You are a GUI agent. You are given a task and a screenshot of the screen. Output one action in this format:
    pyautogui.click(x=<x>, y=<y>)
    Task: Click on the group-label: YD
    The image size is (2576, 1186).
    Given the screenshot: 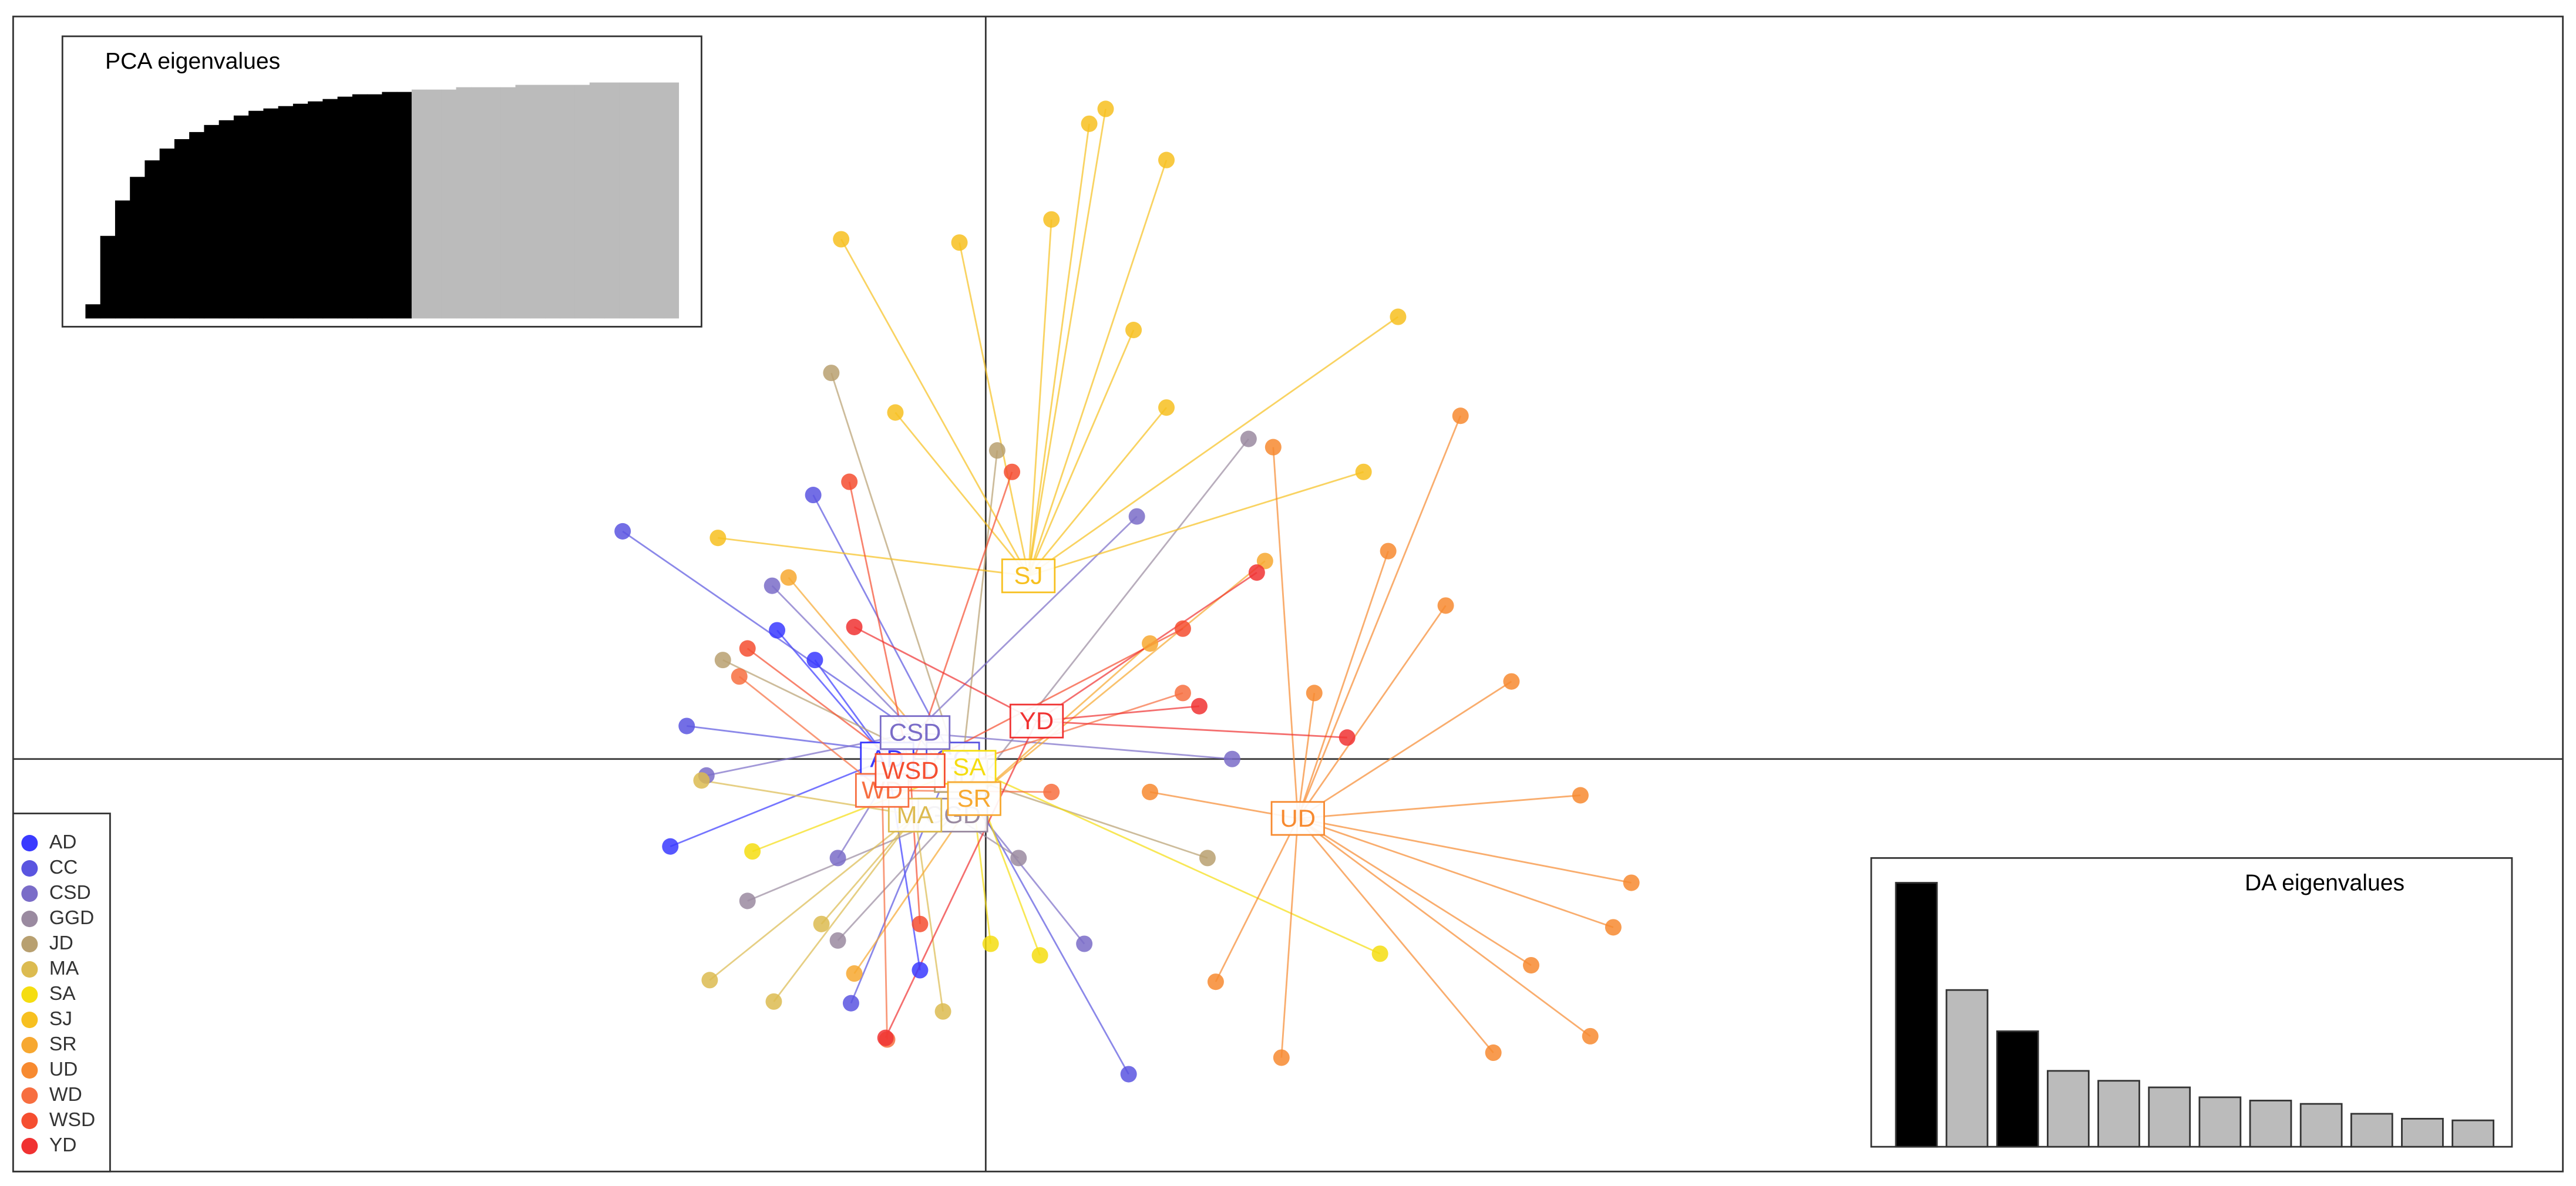 What is the action you would take?
    pyautogui.click(x=1037, y=720)
    